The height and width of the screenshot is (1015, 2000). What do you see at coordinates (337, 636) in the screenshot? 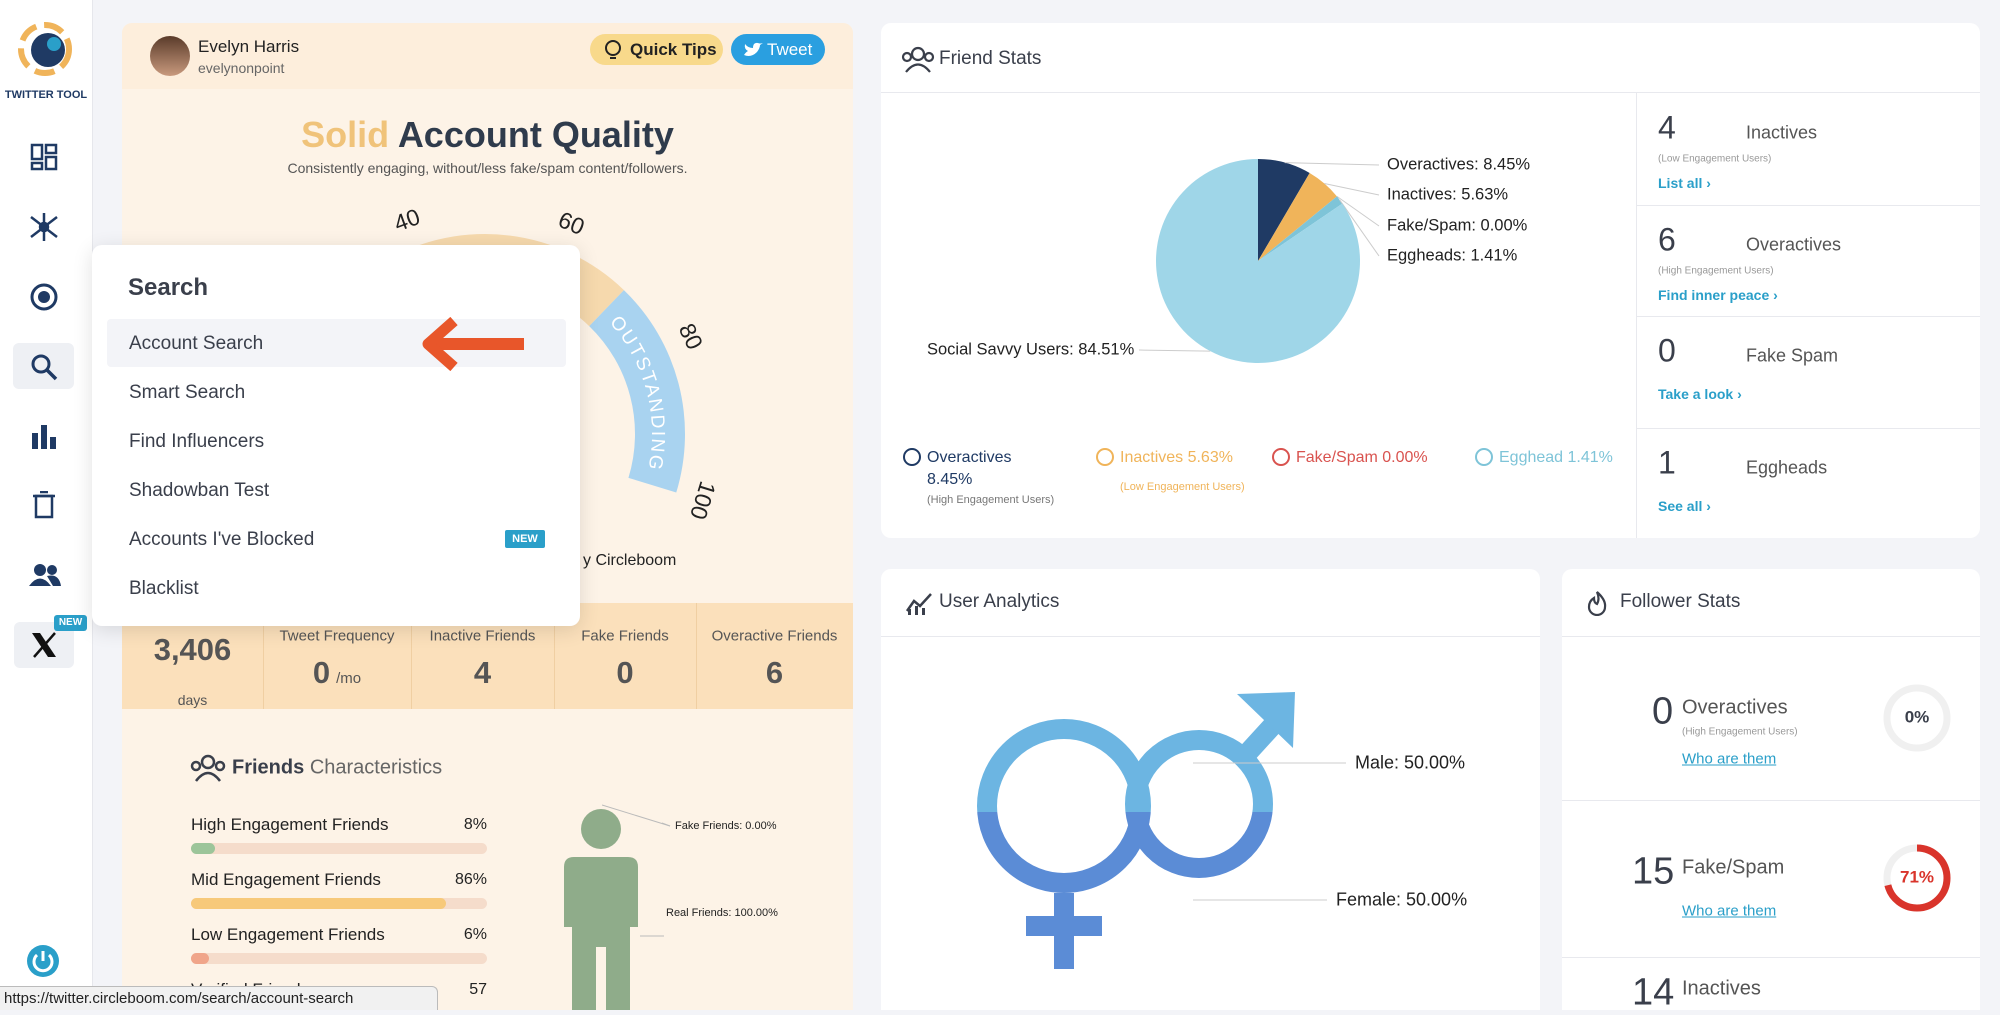
I see `stat-label: Tweet Frequency` at bounding box center [337, 636].